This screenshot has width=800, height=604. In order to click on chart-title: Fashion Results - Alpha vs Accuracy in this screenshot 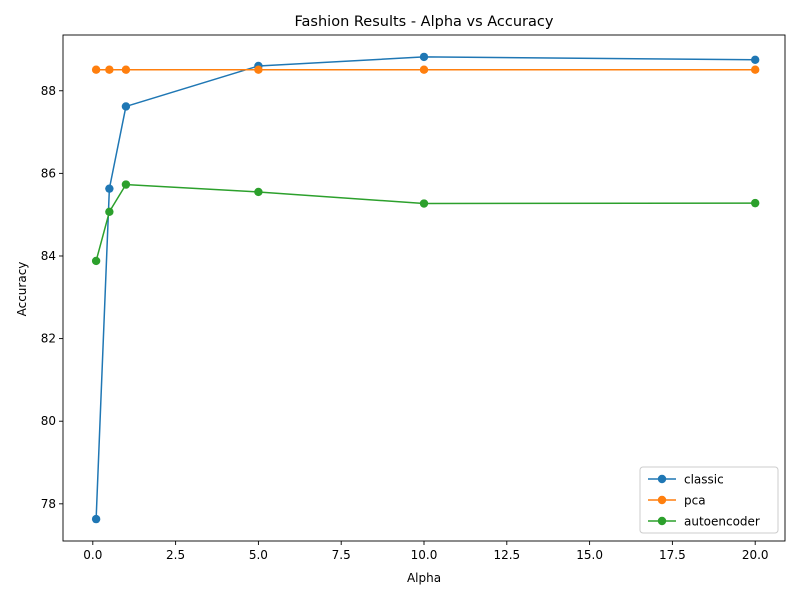, I will do `click(424, 22)`.